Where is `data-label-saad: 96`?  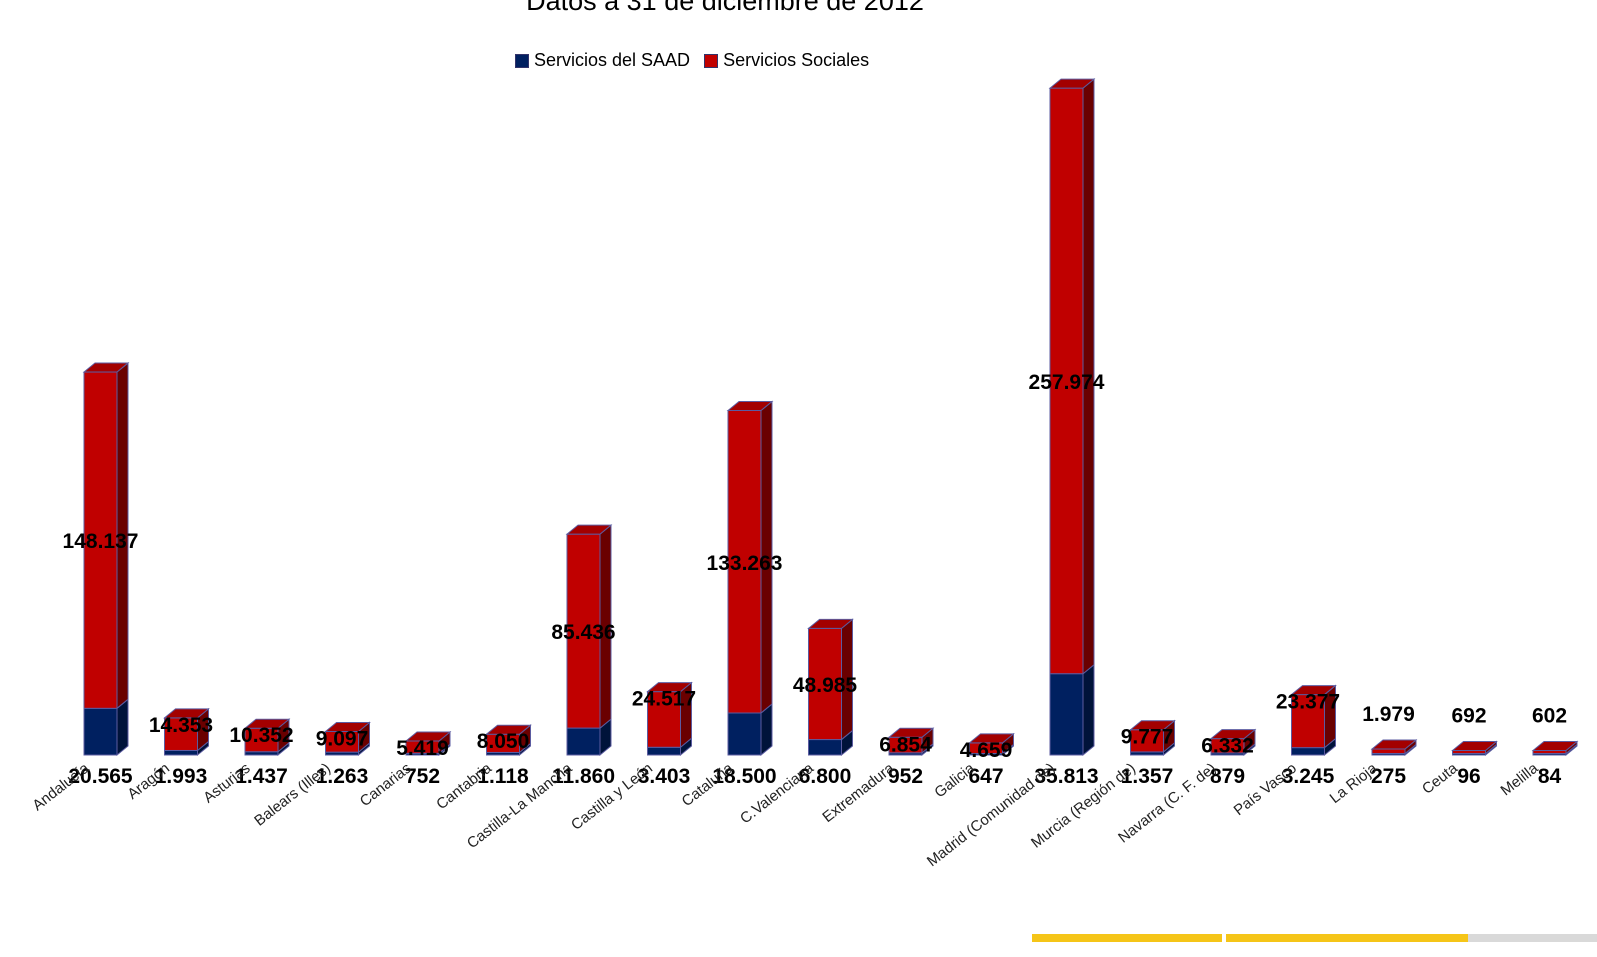 data-label-saad: 96 is located at coordinates (1468, 776).